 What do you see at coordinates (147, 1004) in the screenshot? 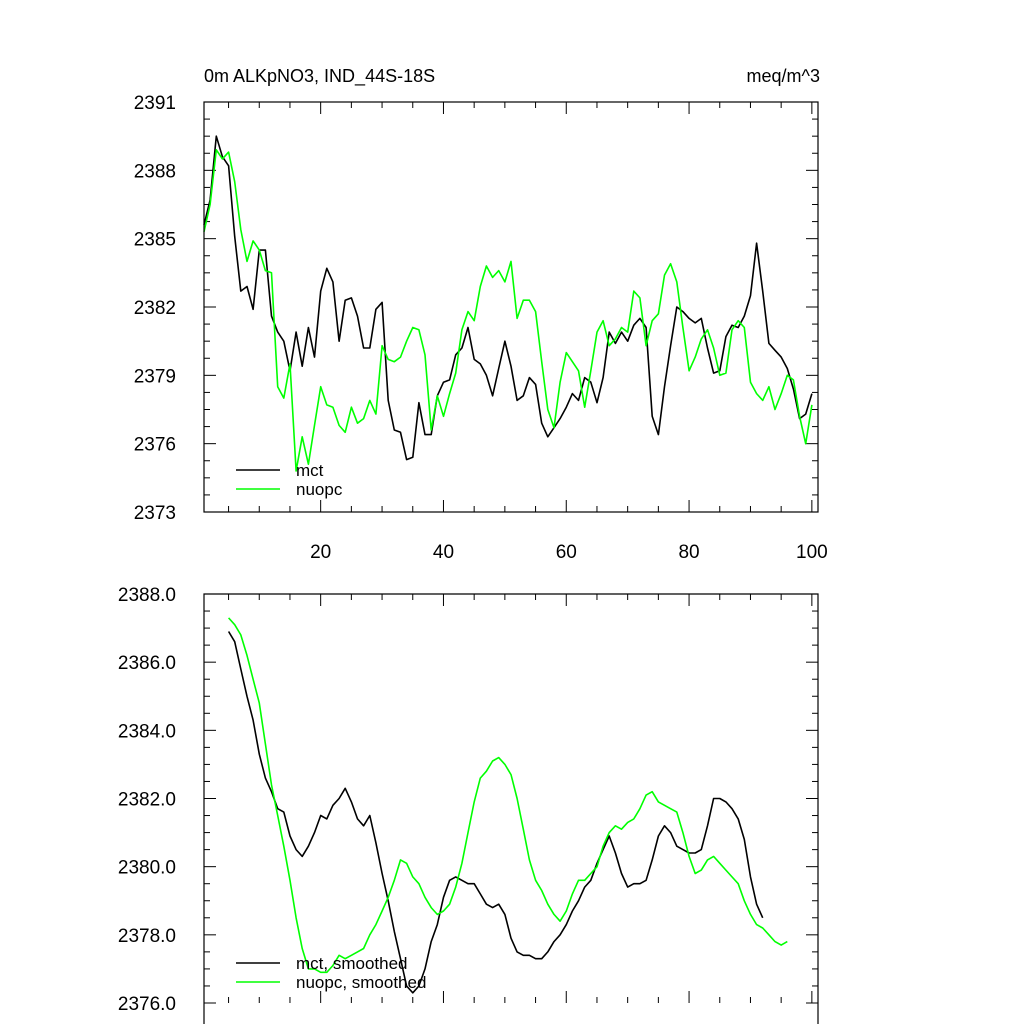
I see `y-tick-label: 2376.0` at bounding box center [147, 1004].